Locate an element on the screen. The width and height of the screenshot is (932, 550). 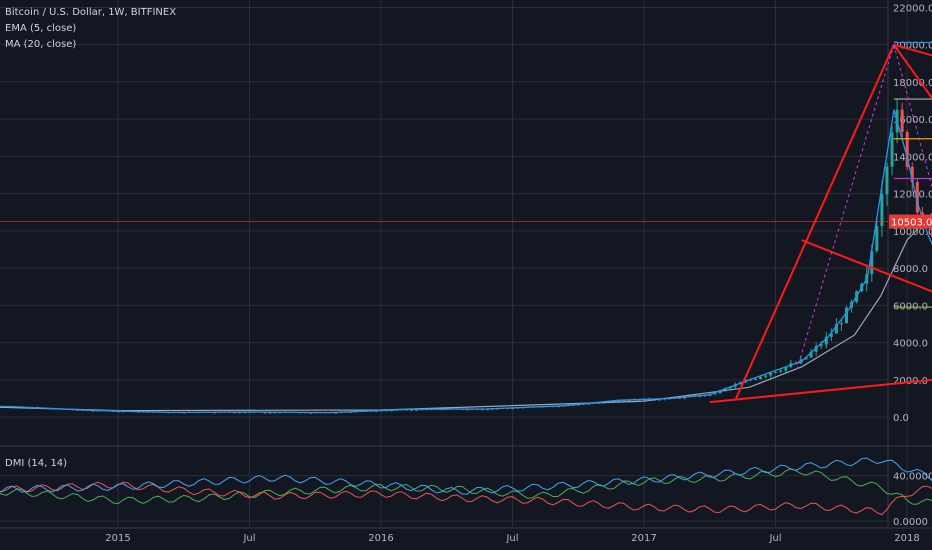
dmi-tick-label: 0.0000 is located at coordinates (910, 522).